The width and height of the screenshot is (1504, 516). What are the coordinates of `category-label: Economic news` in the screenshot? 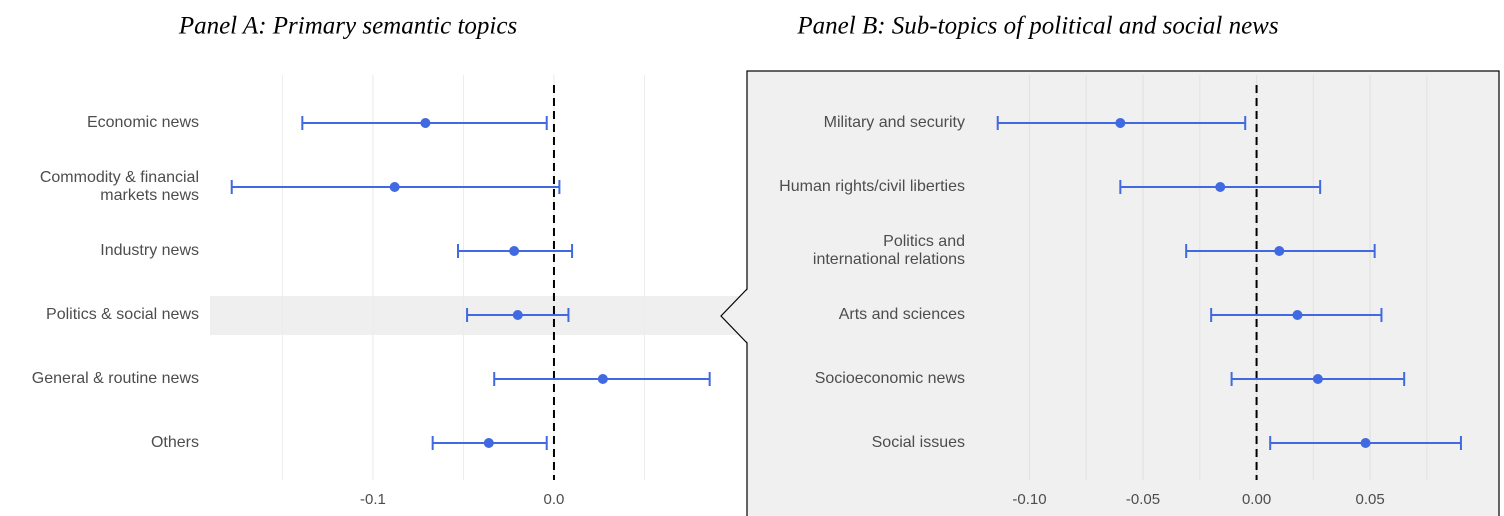 It's located at (143, 122).